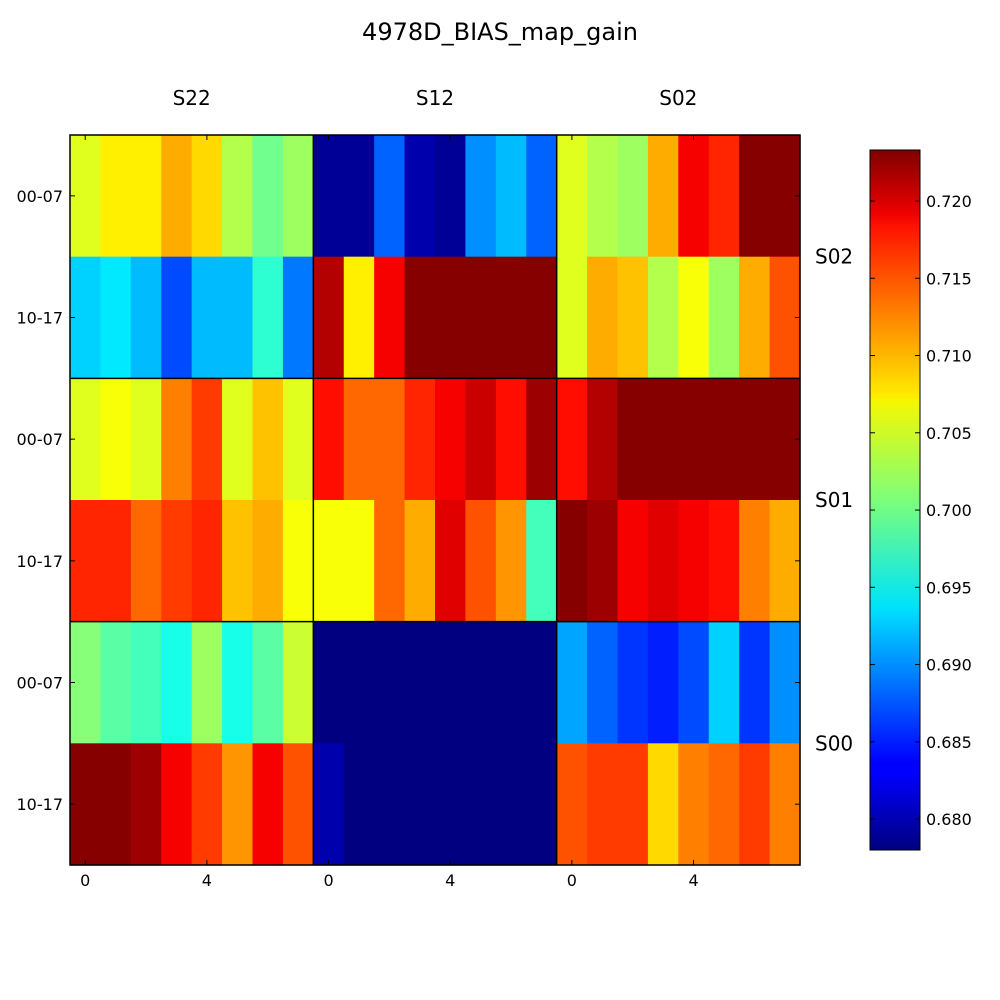 The height and width of the screenshot is (1000, 1000). I want to click on section-label: S01, so click(834, 500).